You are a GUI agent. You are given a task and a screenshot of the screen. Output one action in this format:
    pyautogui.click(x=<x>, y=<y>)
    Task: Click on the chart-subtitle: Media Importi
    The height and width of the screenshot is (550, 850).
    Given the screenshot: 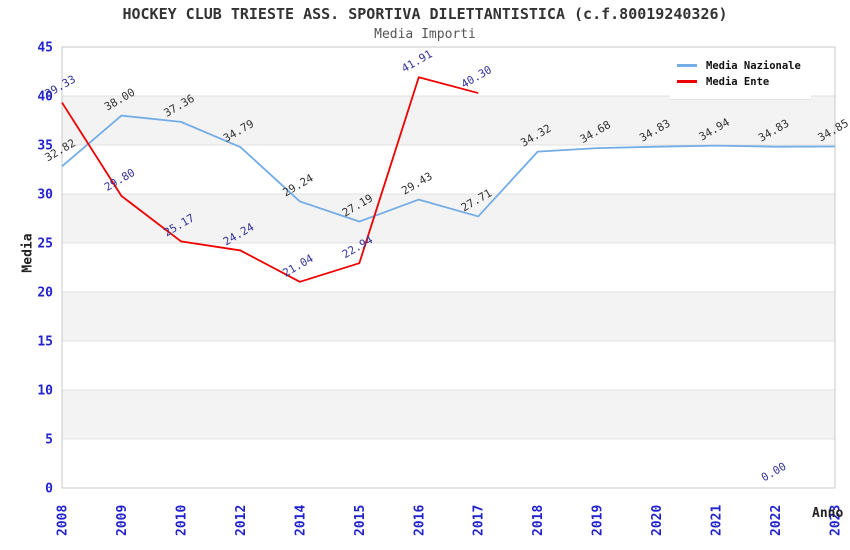 What is the action you would take?
    pyautogui.click(x=425, y=34)
    